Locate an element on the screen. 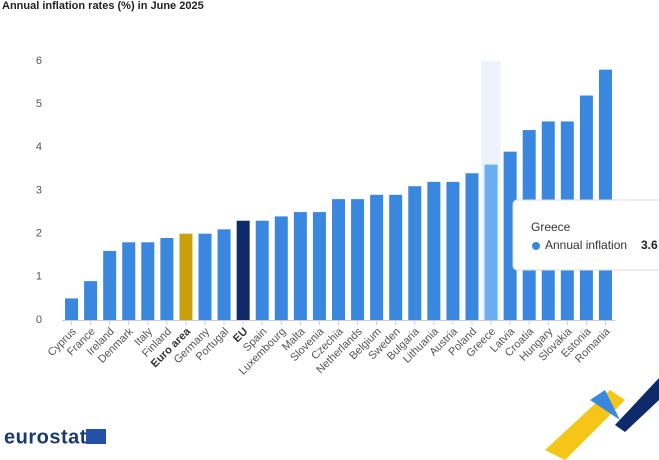  tooltip-title: Greece is located at coordinates (551, 227).